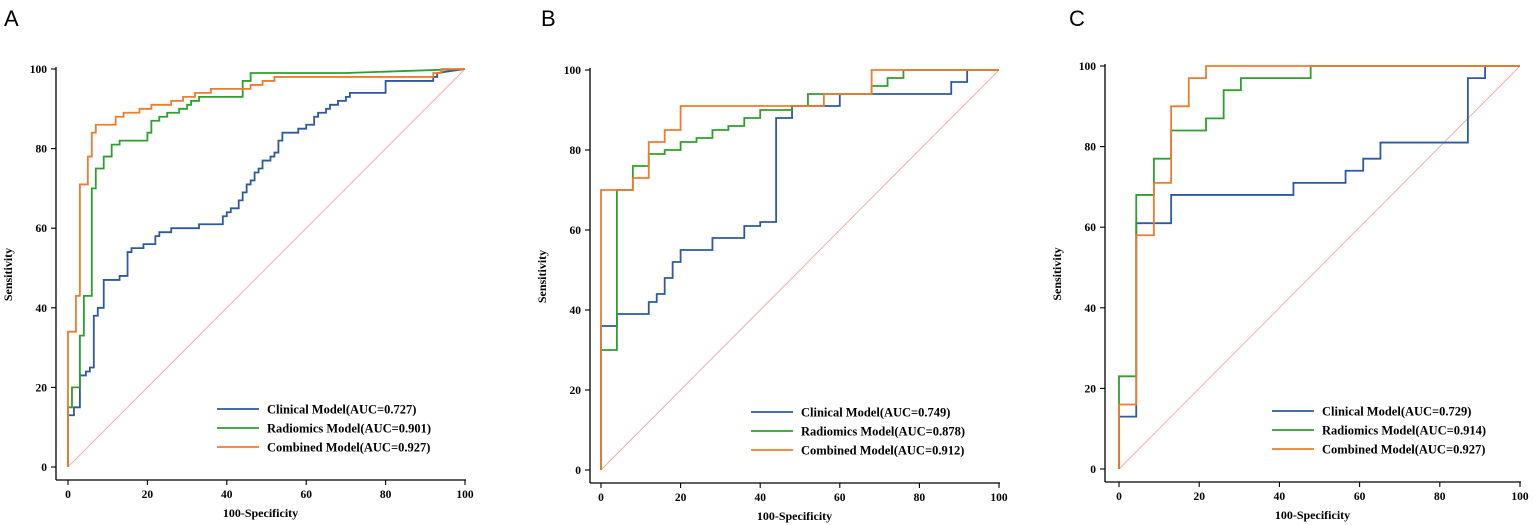  Describe the element at coordinates (349, 429) in the screenshot. I see `legend-label-radiomics: Radiomics Model(AUC=0.901)` at that location.